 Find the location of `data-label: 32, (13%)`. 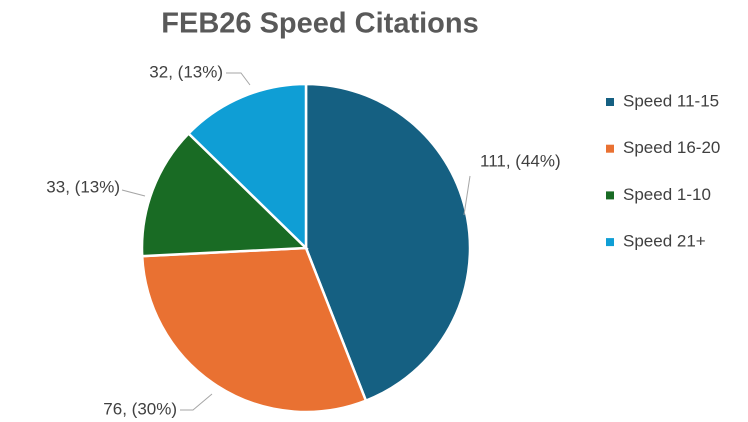

data-label: 32, (13%) is located at coordinates (186, 71).